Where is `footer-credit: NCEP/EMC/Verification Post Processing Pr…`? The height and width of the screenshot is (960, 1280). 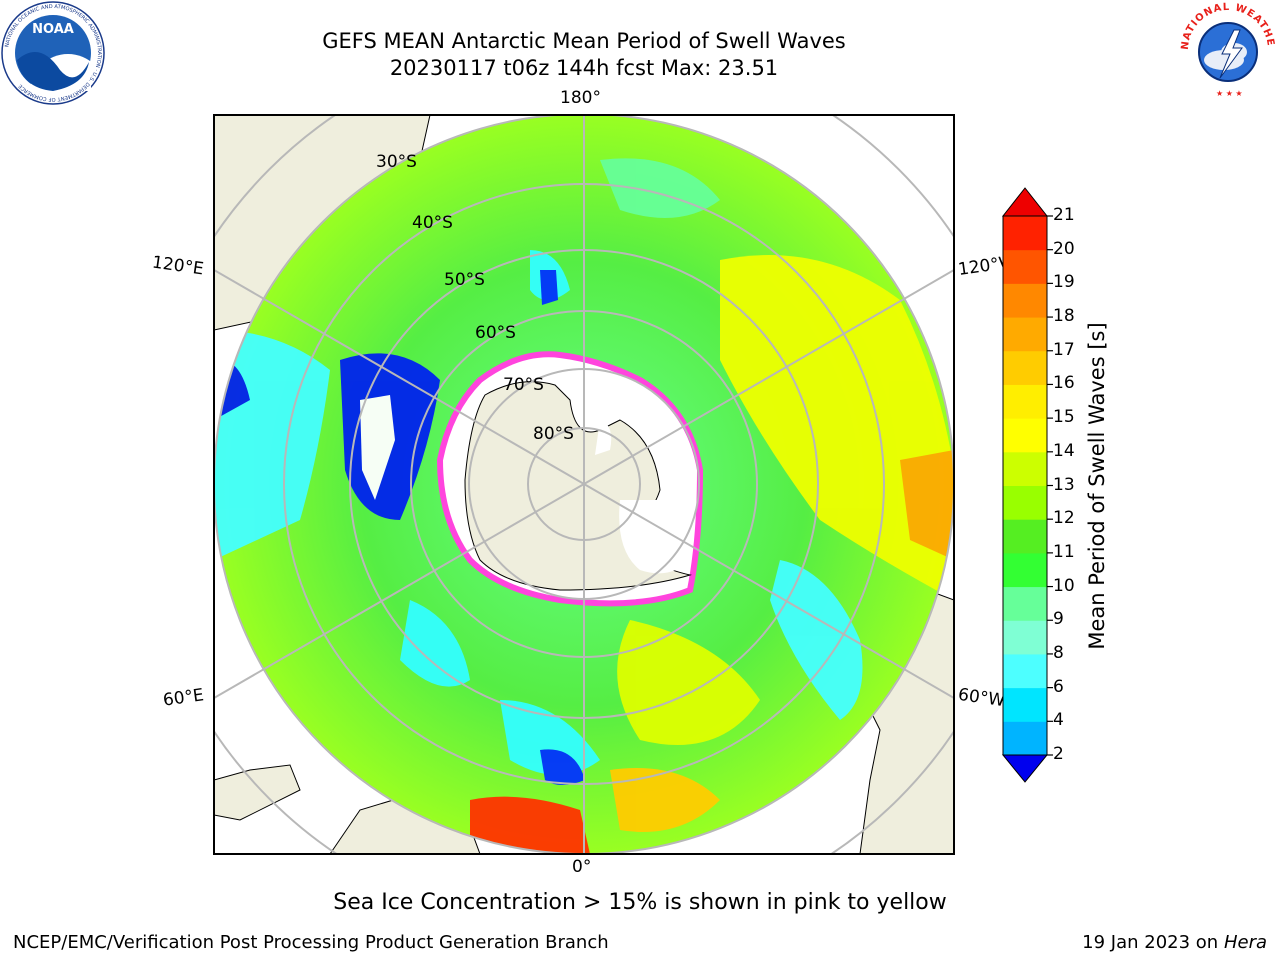
footer-credit: NCEP/EMC/Verification Post Processing Pr… is located at coordinates (311, 942).